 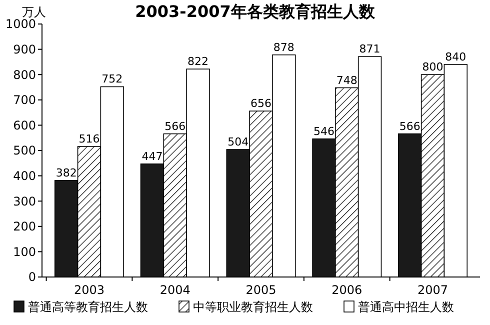 I want to click on data-label: 516, so click(x=89, y=139).